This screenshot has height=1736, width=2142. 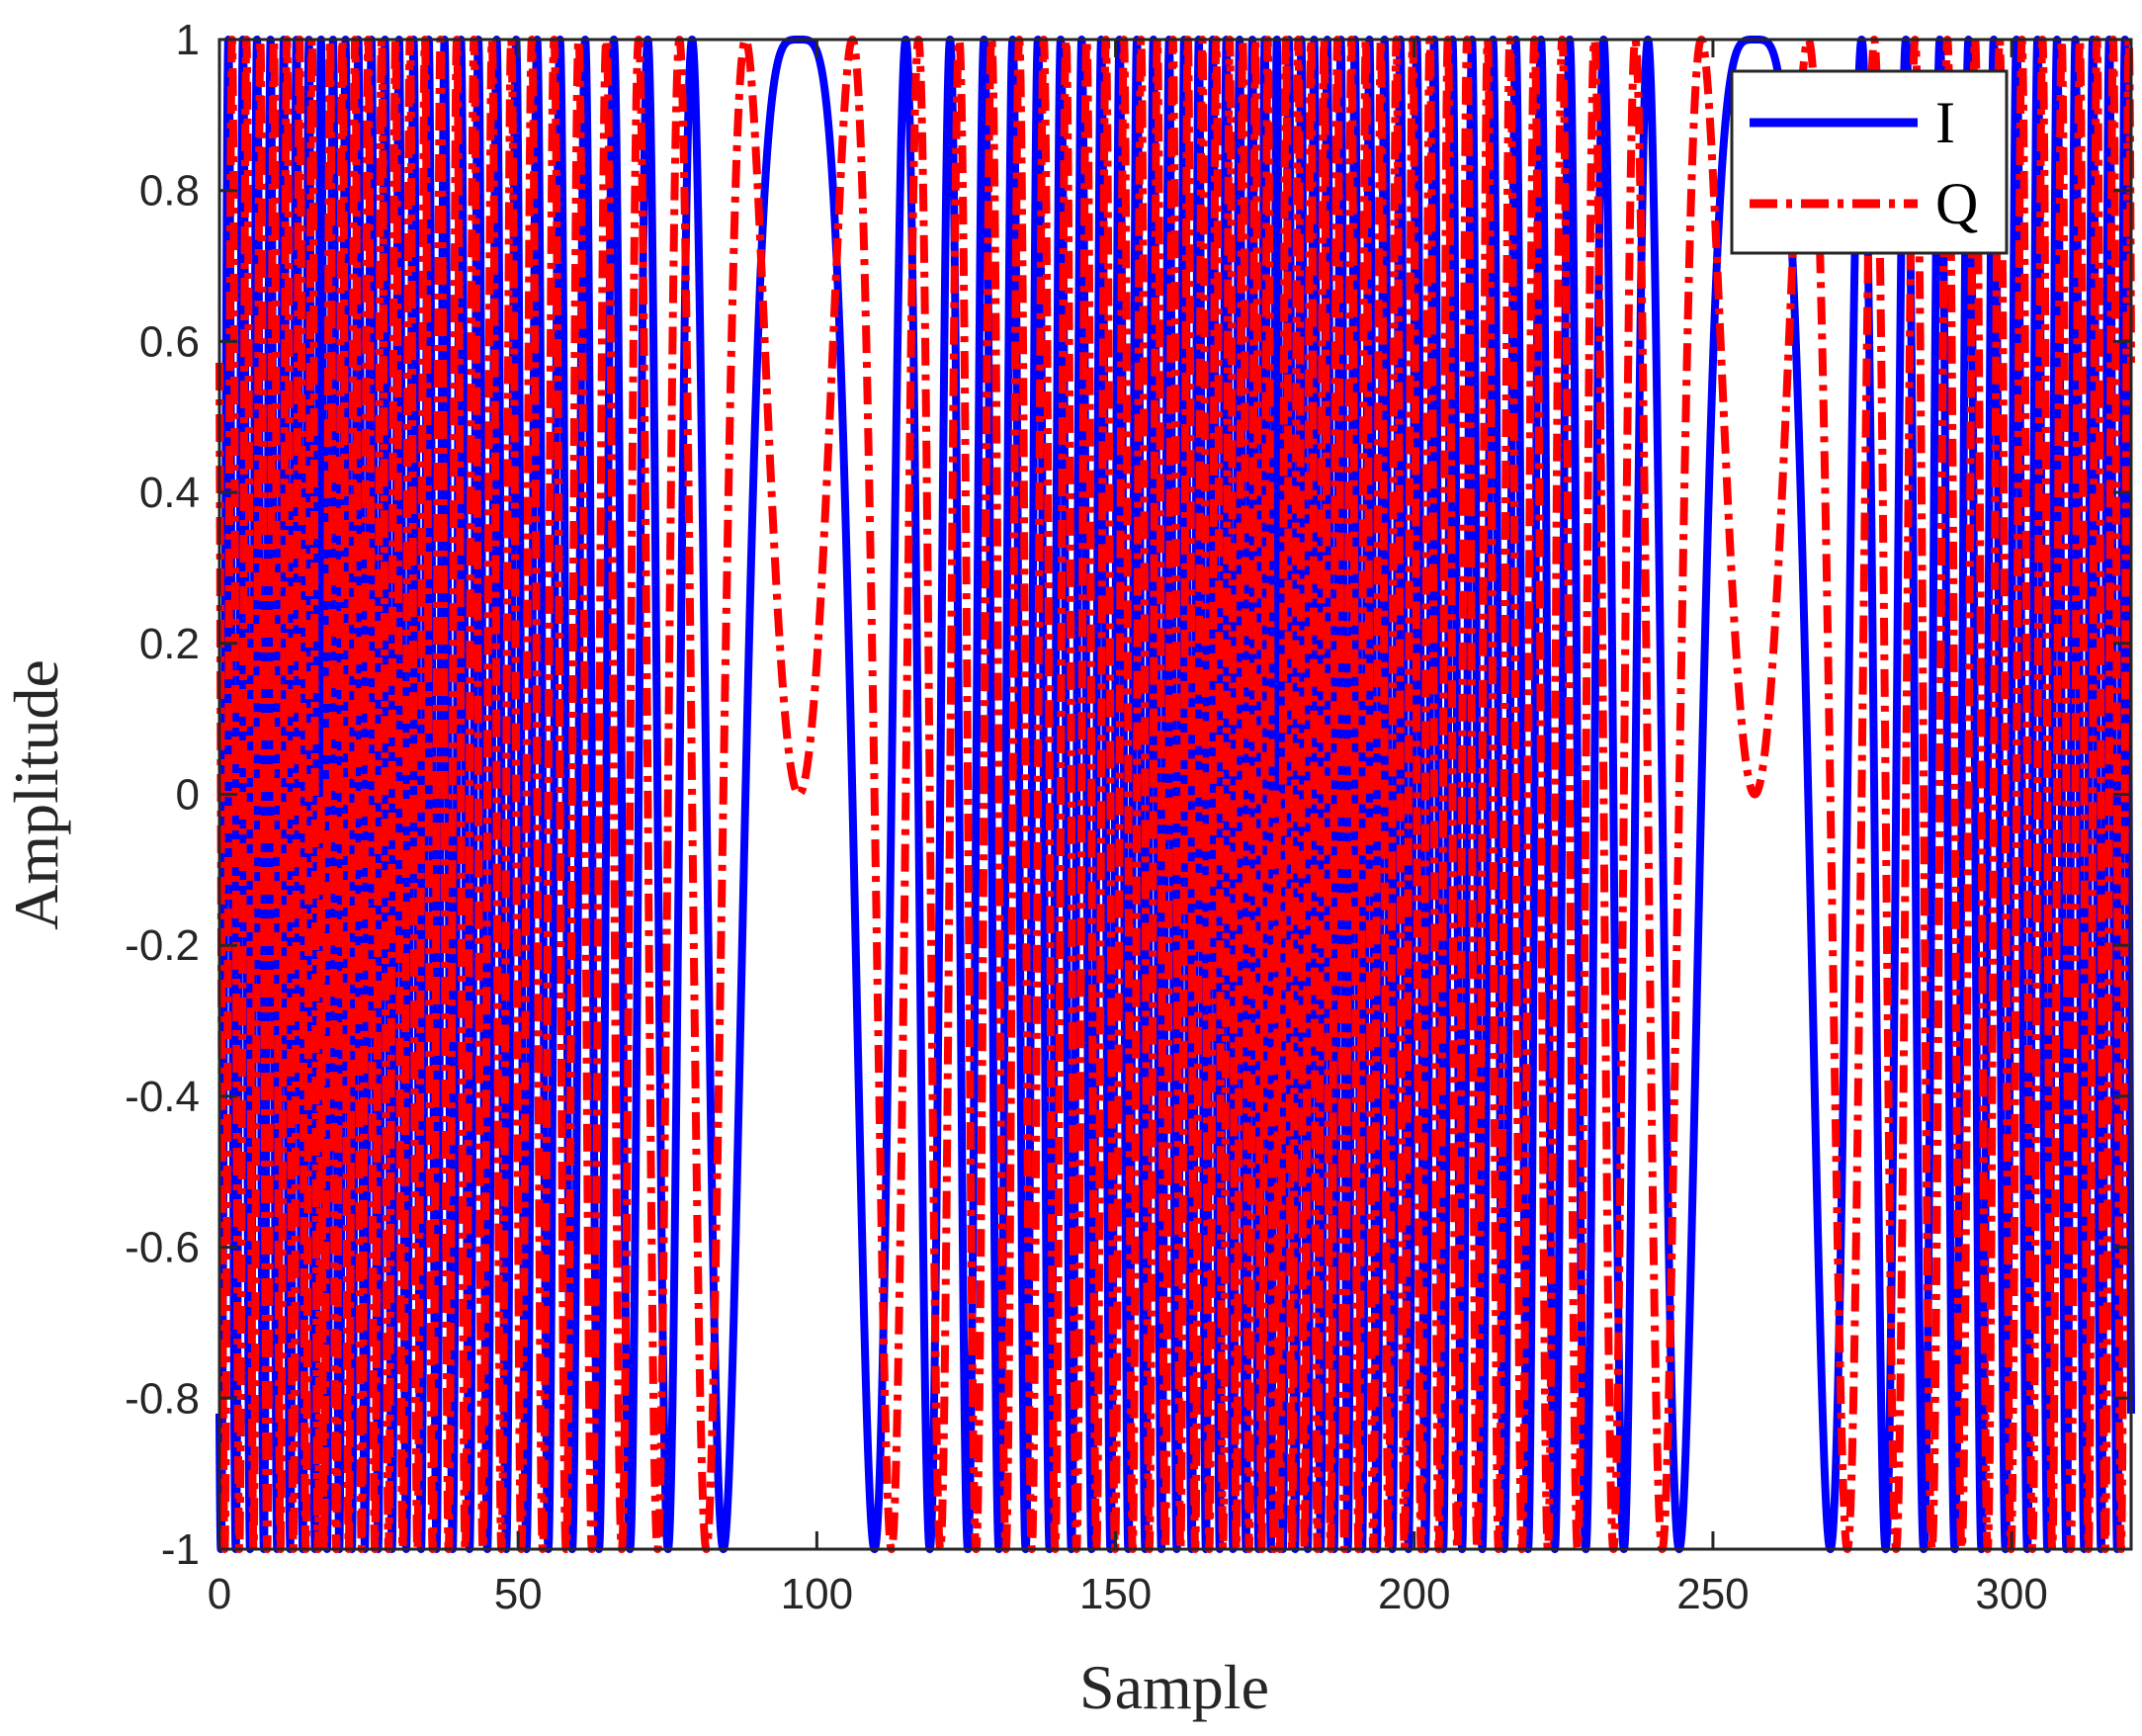 I want to click on y-tick-label: 1, so click(x=188, y=40).